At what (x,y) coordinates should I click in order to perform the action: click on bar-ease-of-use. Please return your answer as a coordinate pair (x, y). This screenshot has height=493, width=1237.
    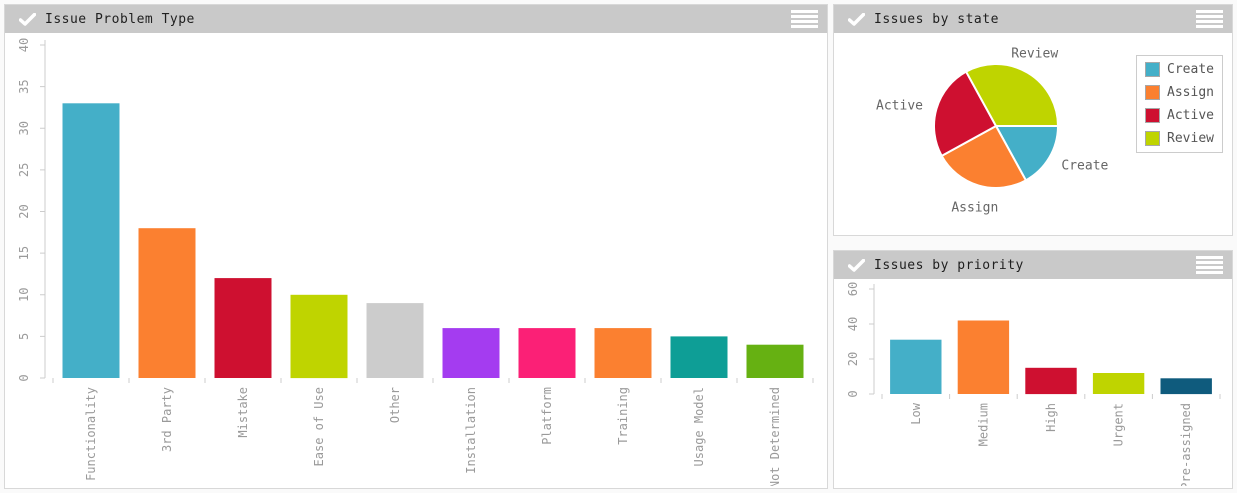
    Looking at the image, I should click on (319, 336).